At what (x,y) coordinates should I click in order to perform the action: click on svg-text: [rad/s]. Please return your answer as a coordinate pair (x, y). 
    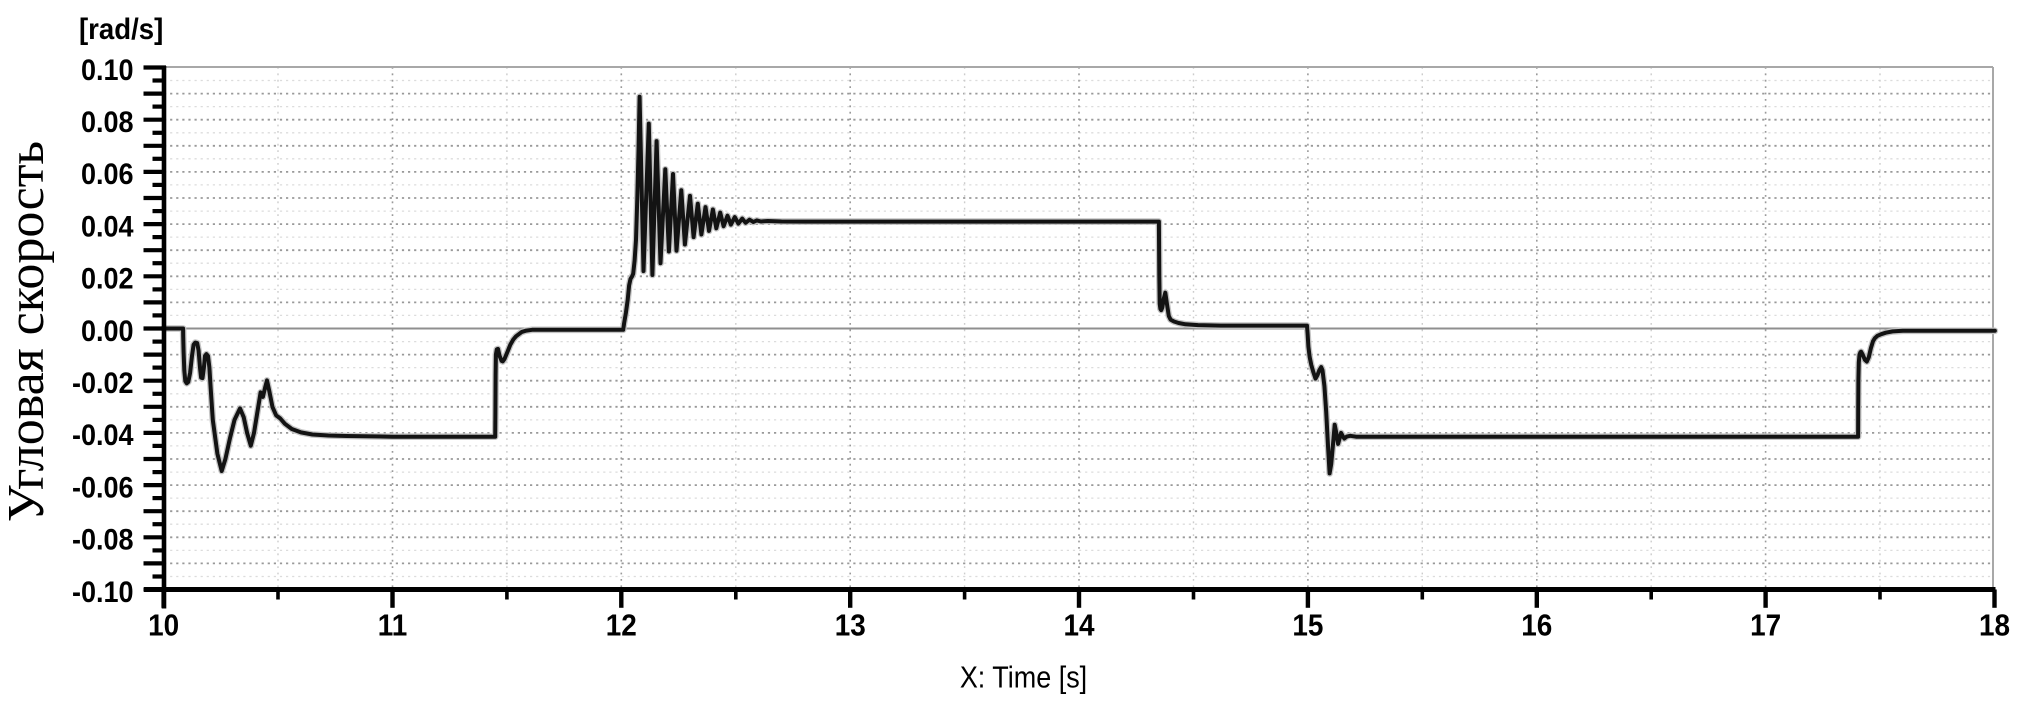
    Looking at the image, I should click on (121, 29).